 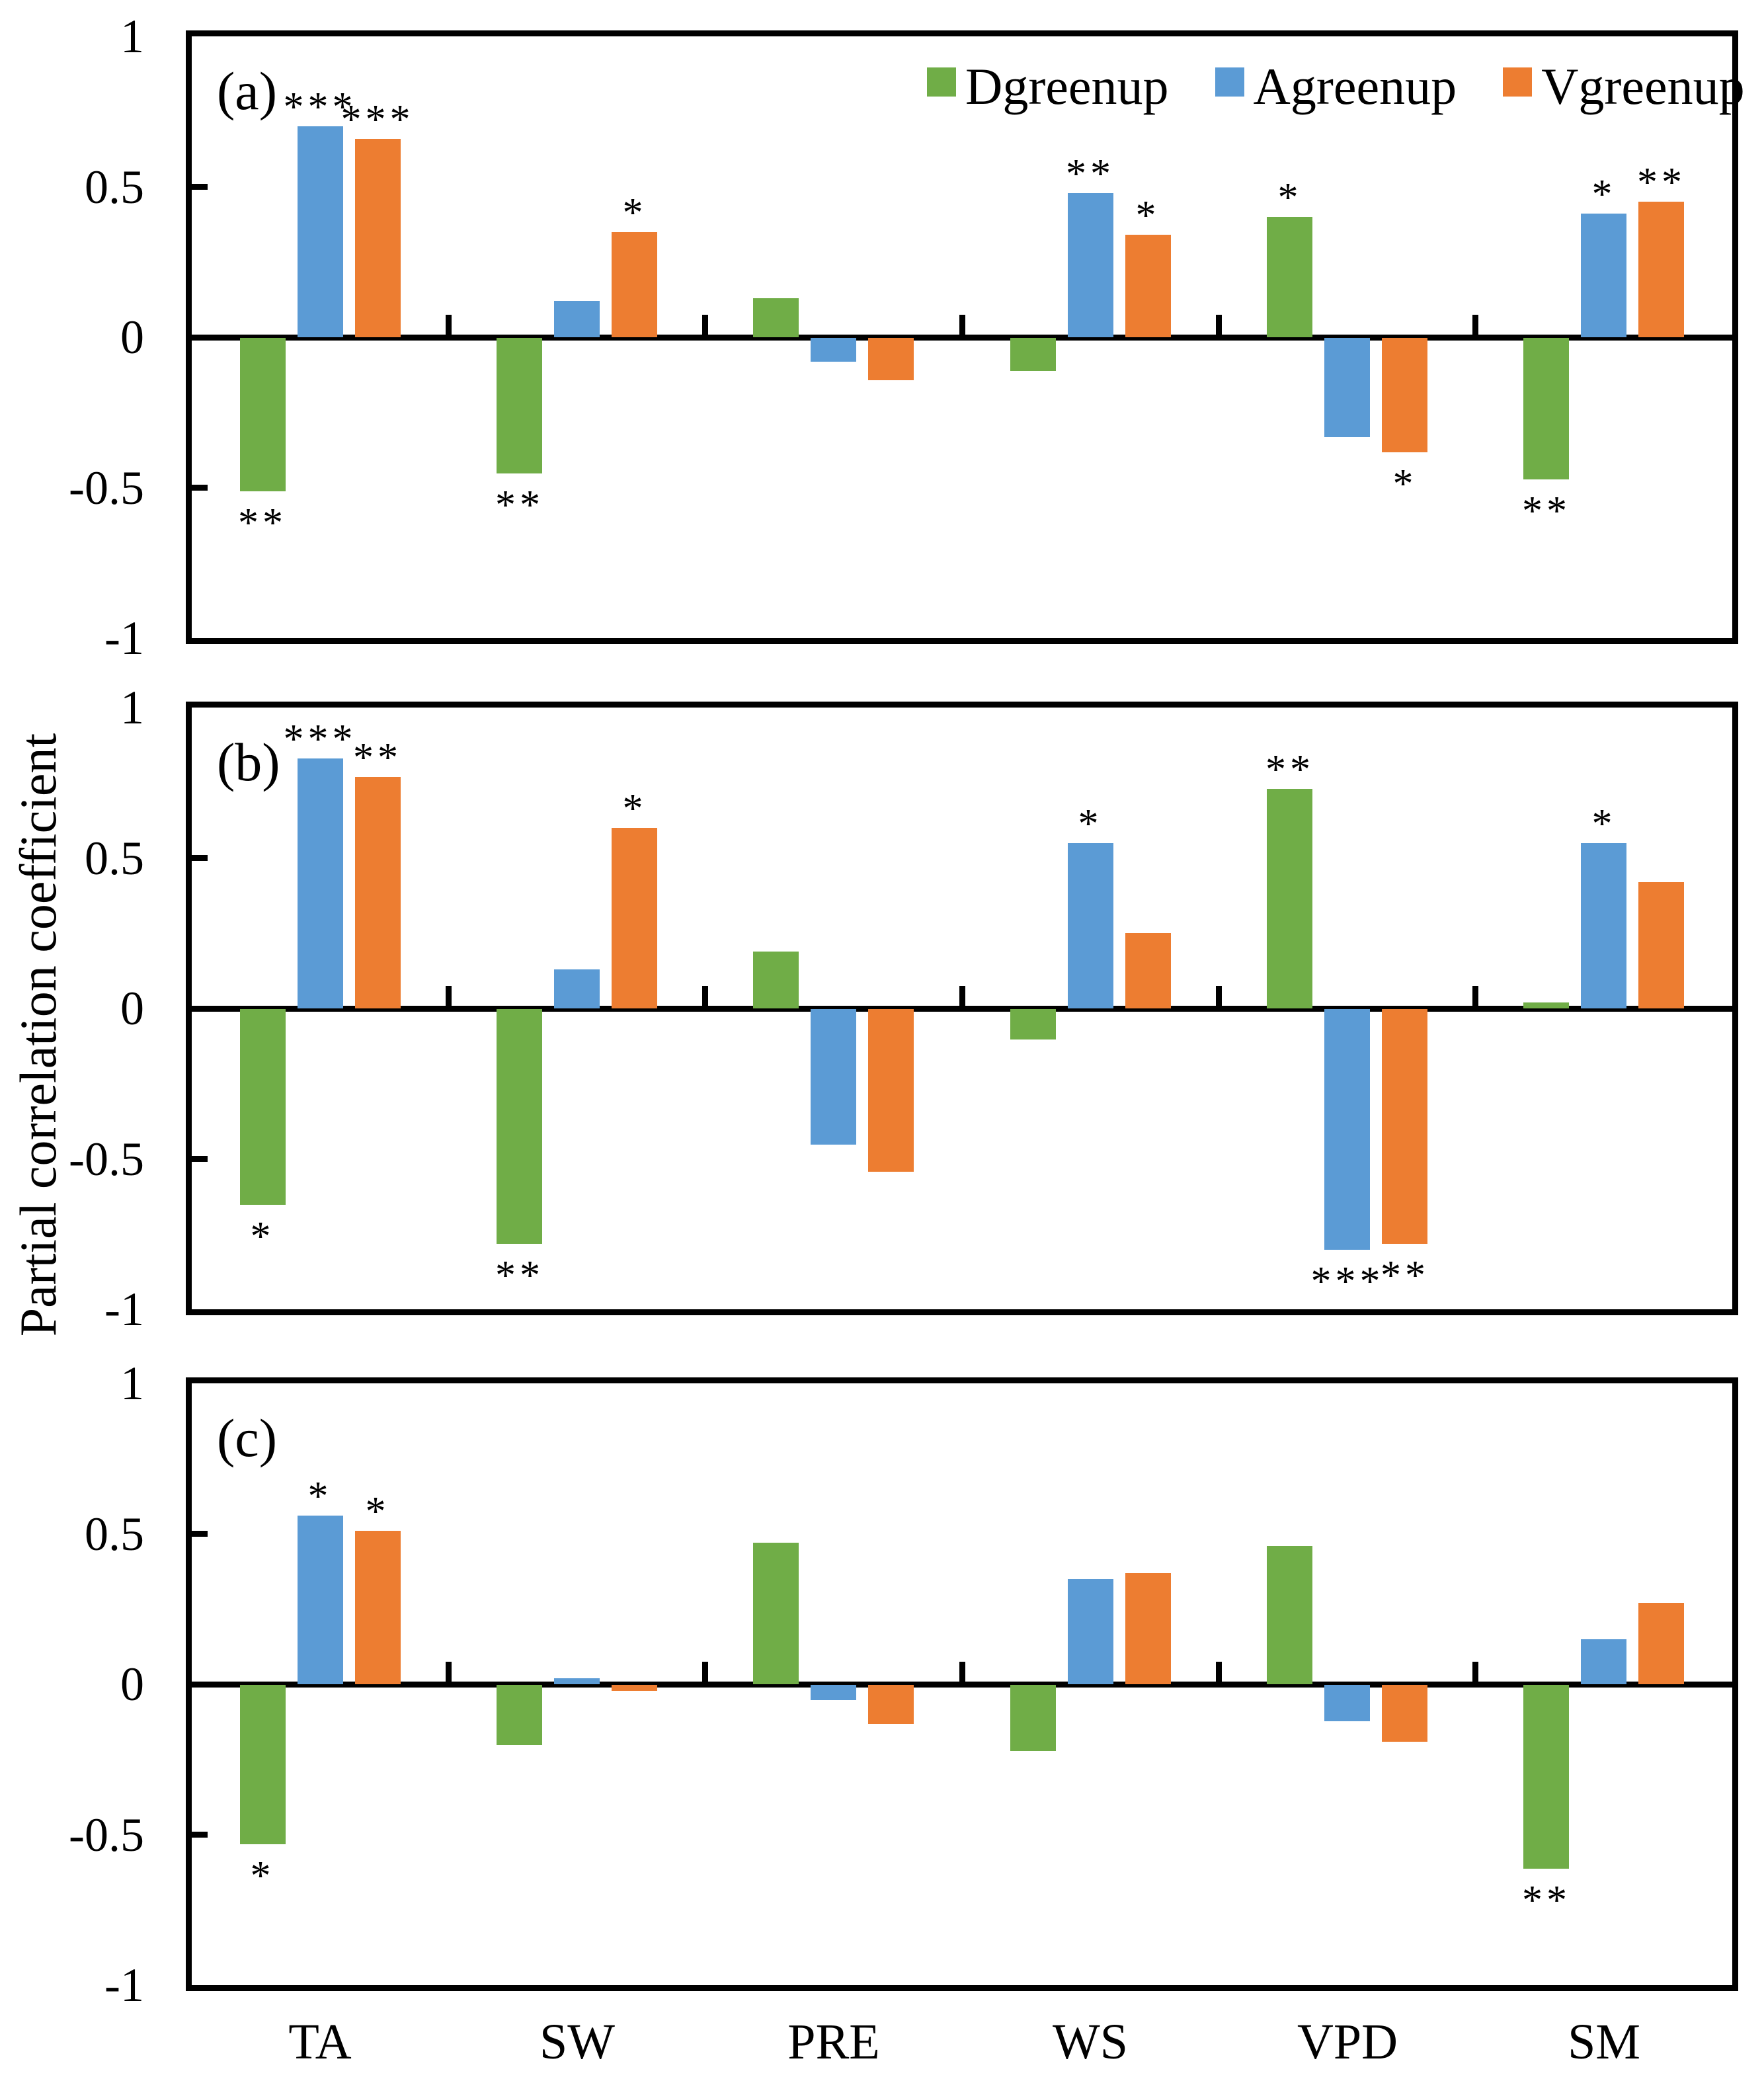 What do you see at coordinates (1661, 1643) in the screenshot?
I see `bar-Vgreenup-SM` at bounding box center [1661, 1643].